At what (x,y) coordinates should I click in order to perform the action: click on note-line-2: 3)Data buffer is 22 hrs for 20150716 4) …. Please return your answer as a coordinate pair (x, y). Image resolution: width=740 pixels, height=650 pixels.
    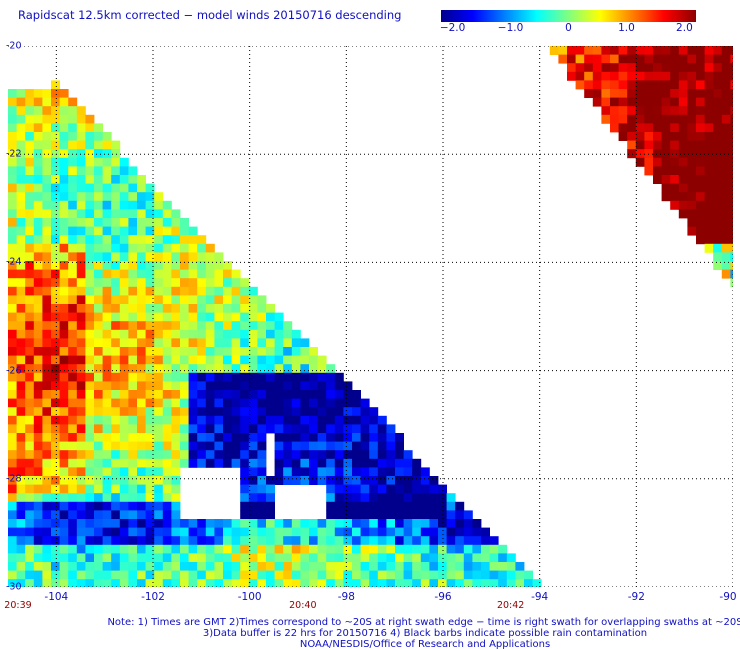
    Looking at the image, I should click on (425, 633).